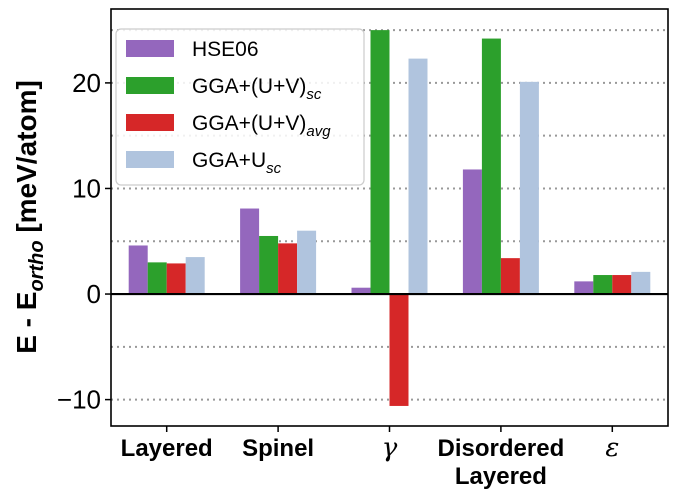 The image size is (679, 503). What do you see at coordinates (612, 448) in the screenshot?
I see `x-category-label: ε` at bounding box center [612, 448].